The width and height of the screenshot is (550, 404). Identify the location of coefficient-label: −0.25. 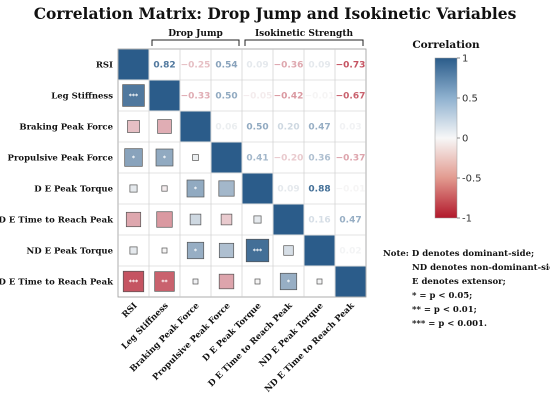
(196, 66).